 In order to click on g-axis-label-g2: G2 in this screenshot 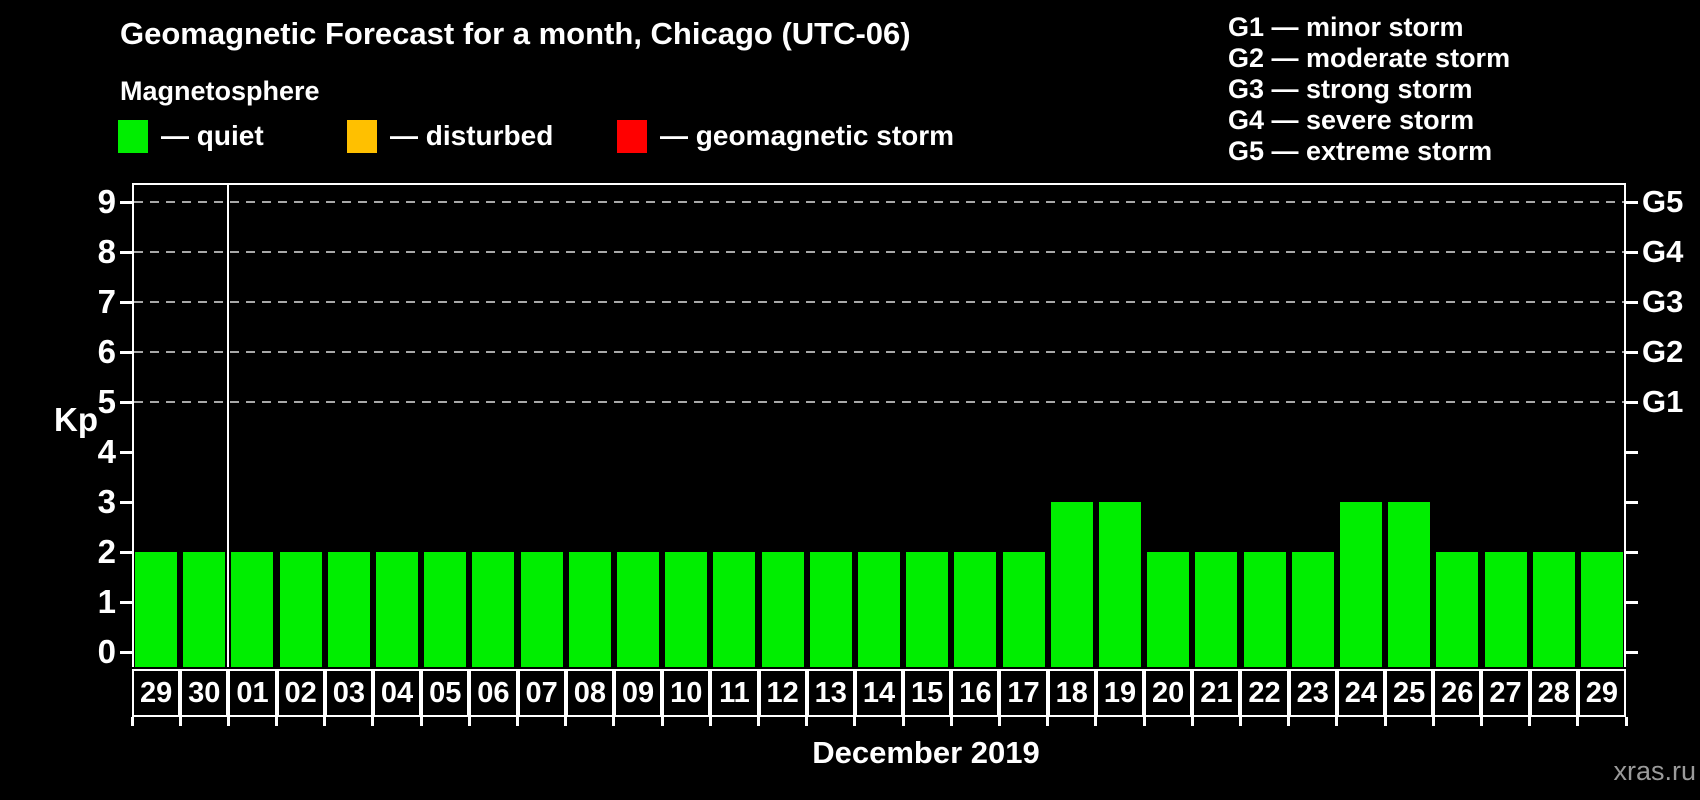, I will do `click(1663, 351)`.